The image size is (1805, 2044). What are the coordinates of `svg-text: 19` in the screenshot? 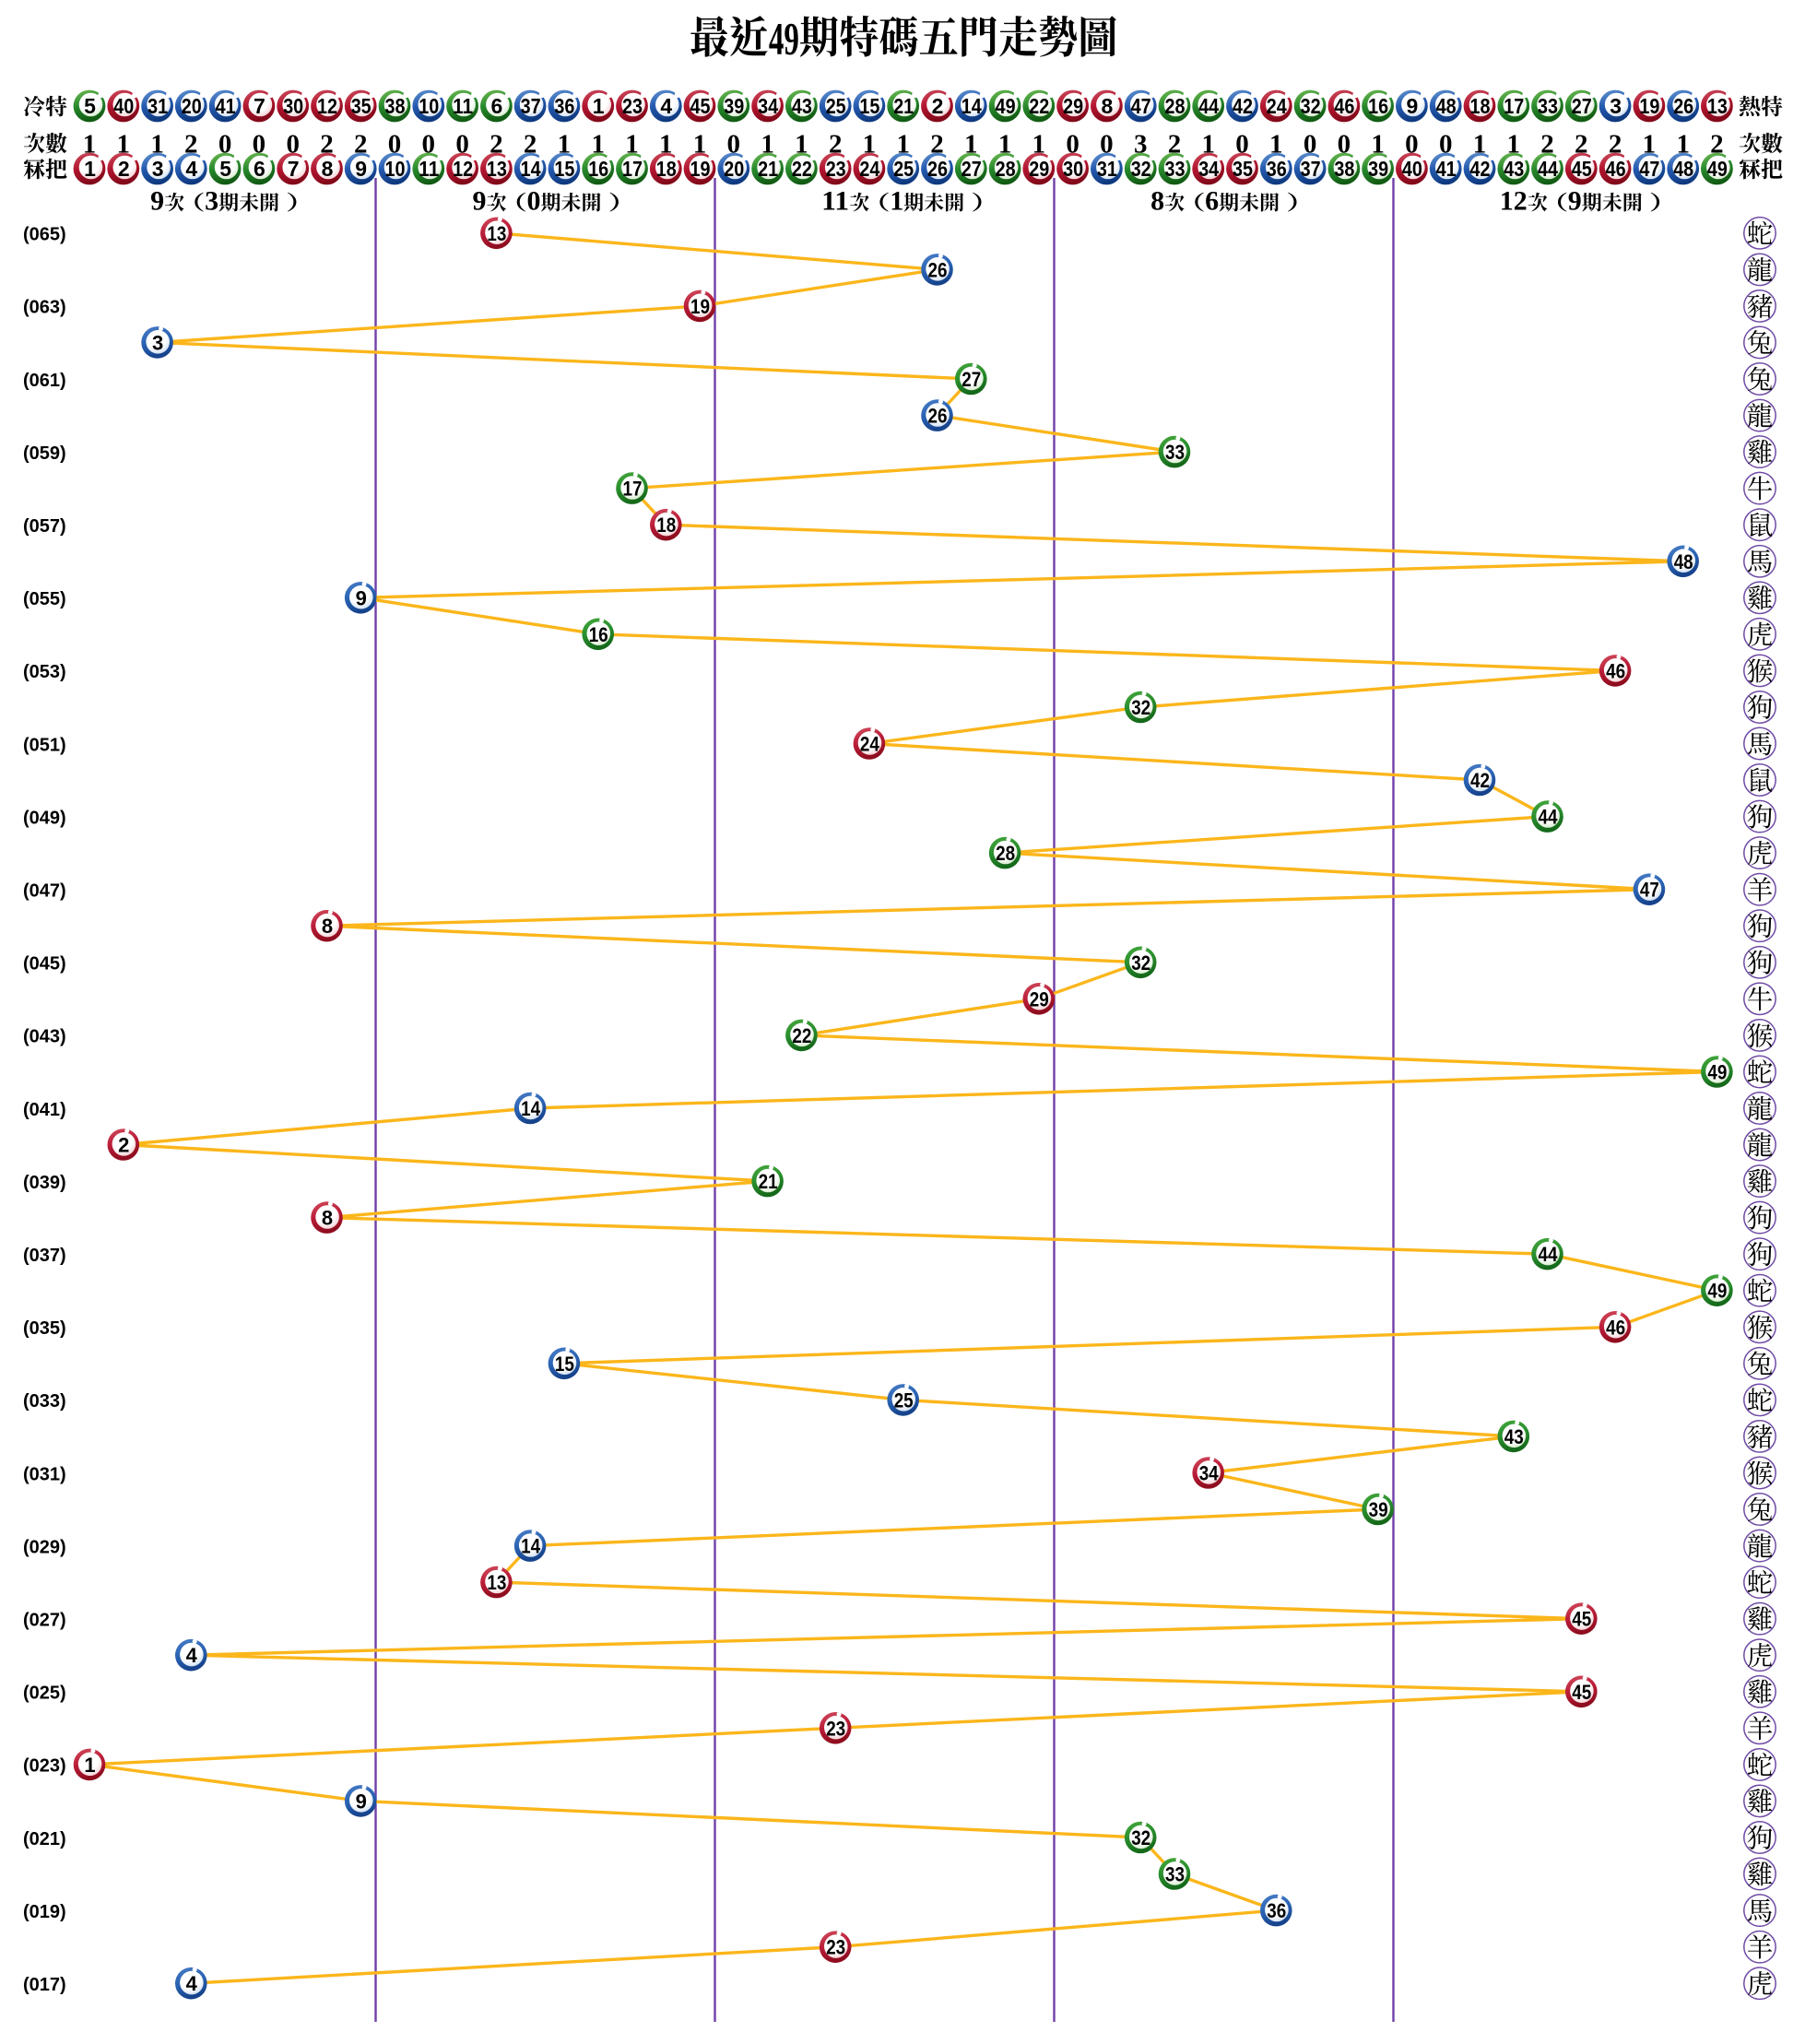 It's located at (1649, 106).